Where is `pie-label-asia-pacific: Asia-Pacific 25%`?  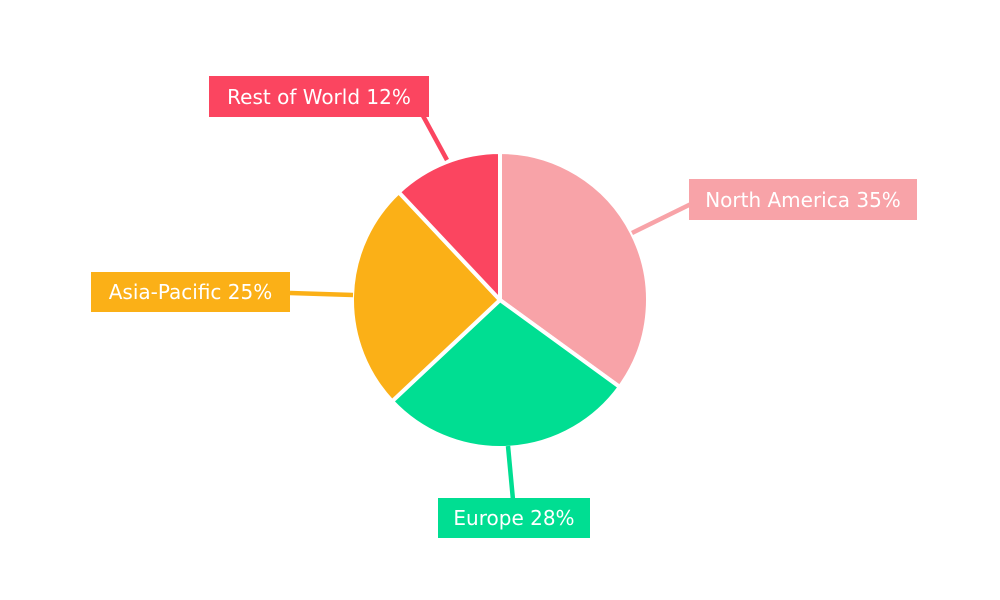 pie-label-asia-pacific: Asia-Pacific 25% is located at coordinates (190, 292).